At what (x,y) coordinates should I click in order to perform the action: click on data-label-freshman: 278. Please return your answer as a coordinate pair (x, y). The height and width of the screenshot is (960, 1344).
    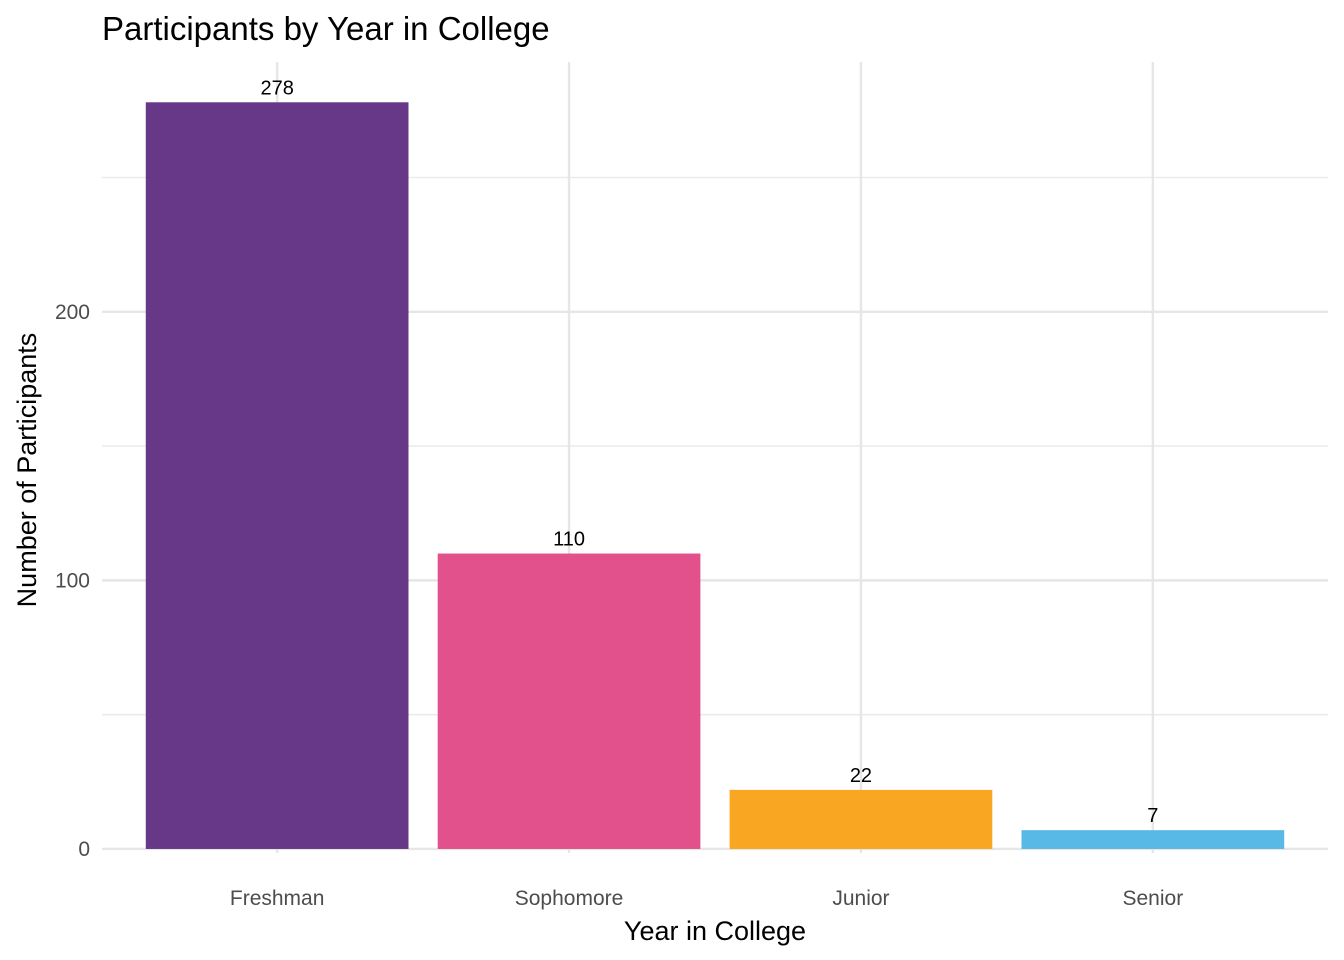
    Looking at the image, I should click on (276, 88).